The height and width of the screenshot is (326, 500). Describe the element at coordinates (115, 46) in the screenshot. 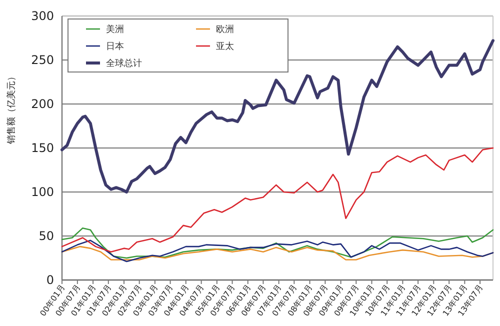

I see `legend-label: 日本` at that location.